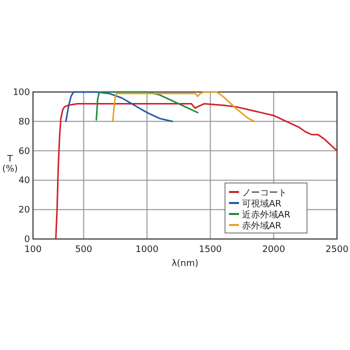 The width and height of the screenshot is (350, 350). Describe the element at coordinates (266, 215) in the screenshot. I see `legend-label: 近赤外域AR` at that location.